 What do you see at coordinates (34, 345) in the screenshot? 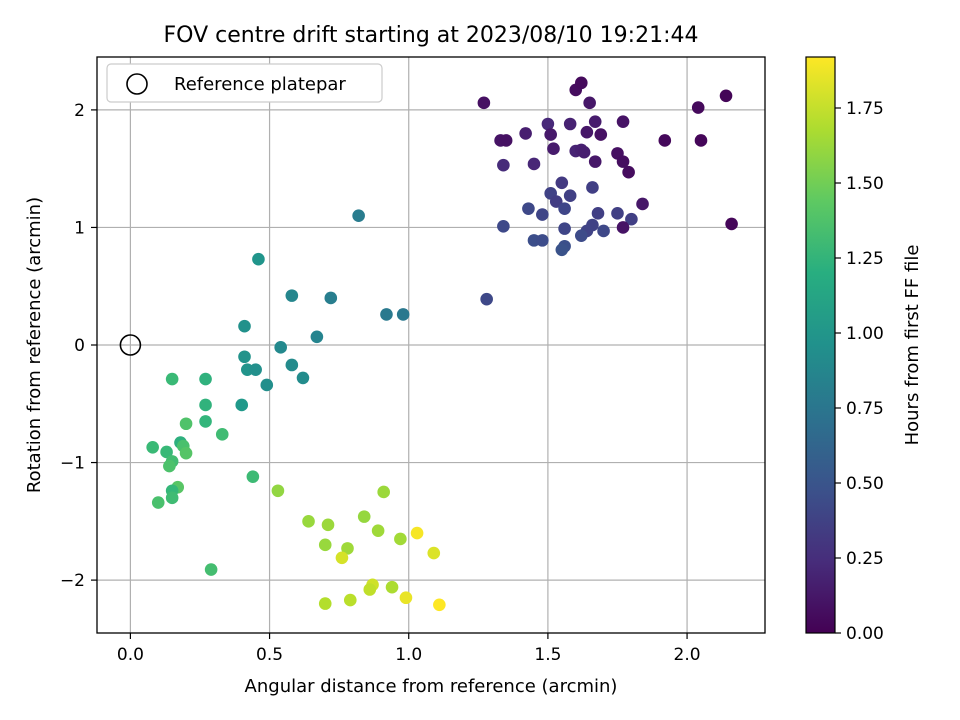
I see `y-axis-label: Rotation from reference (arcmin)` at bounding box center [34, 345].